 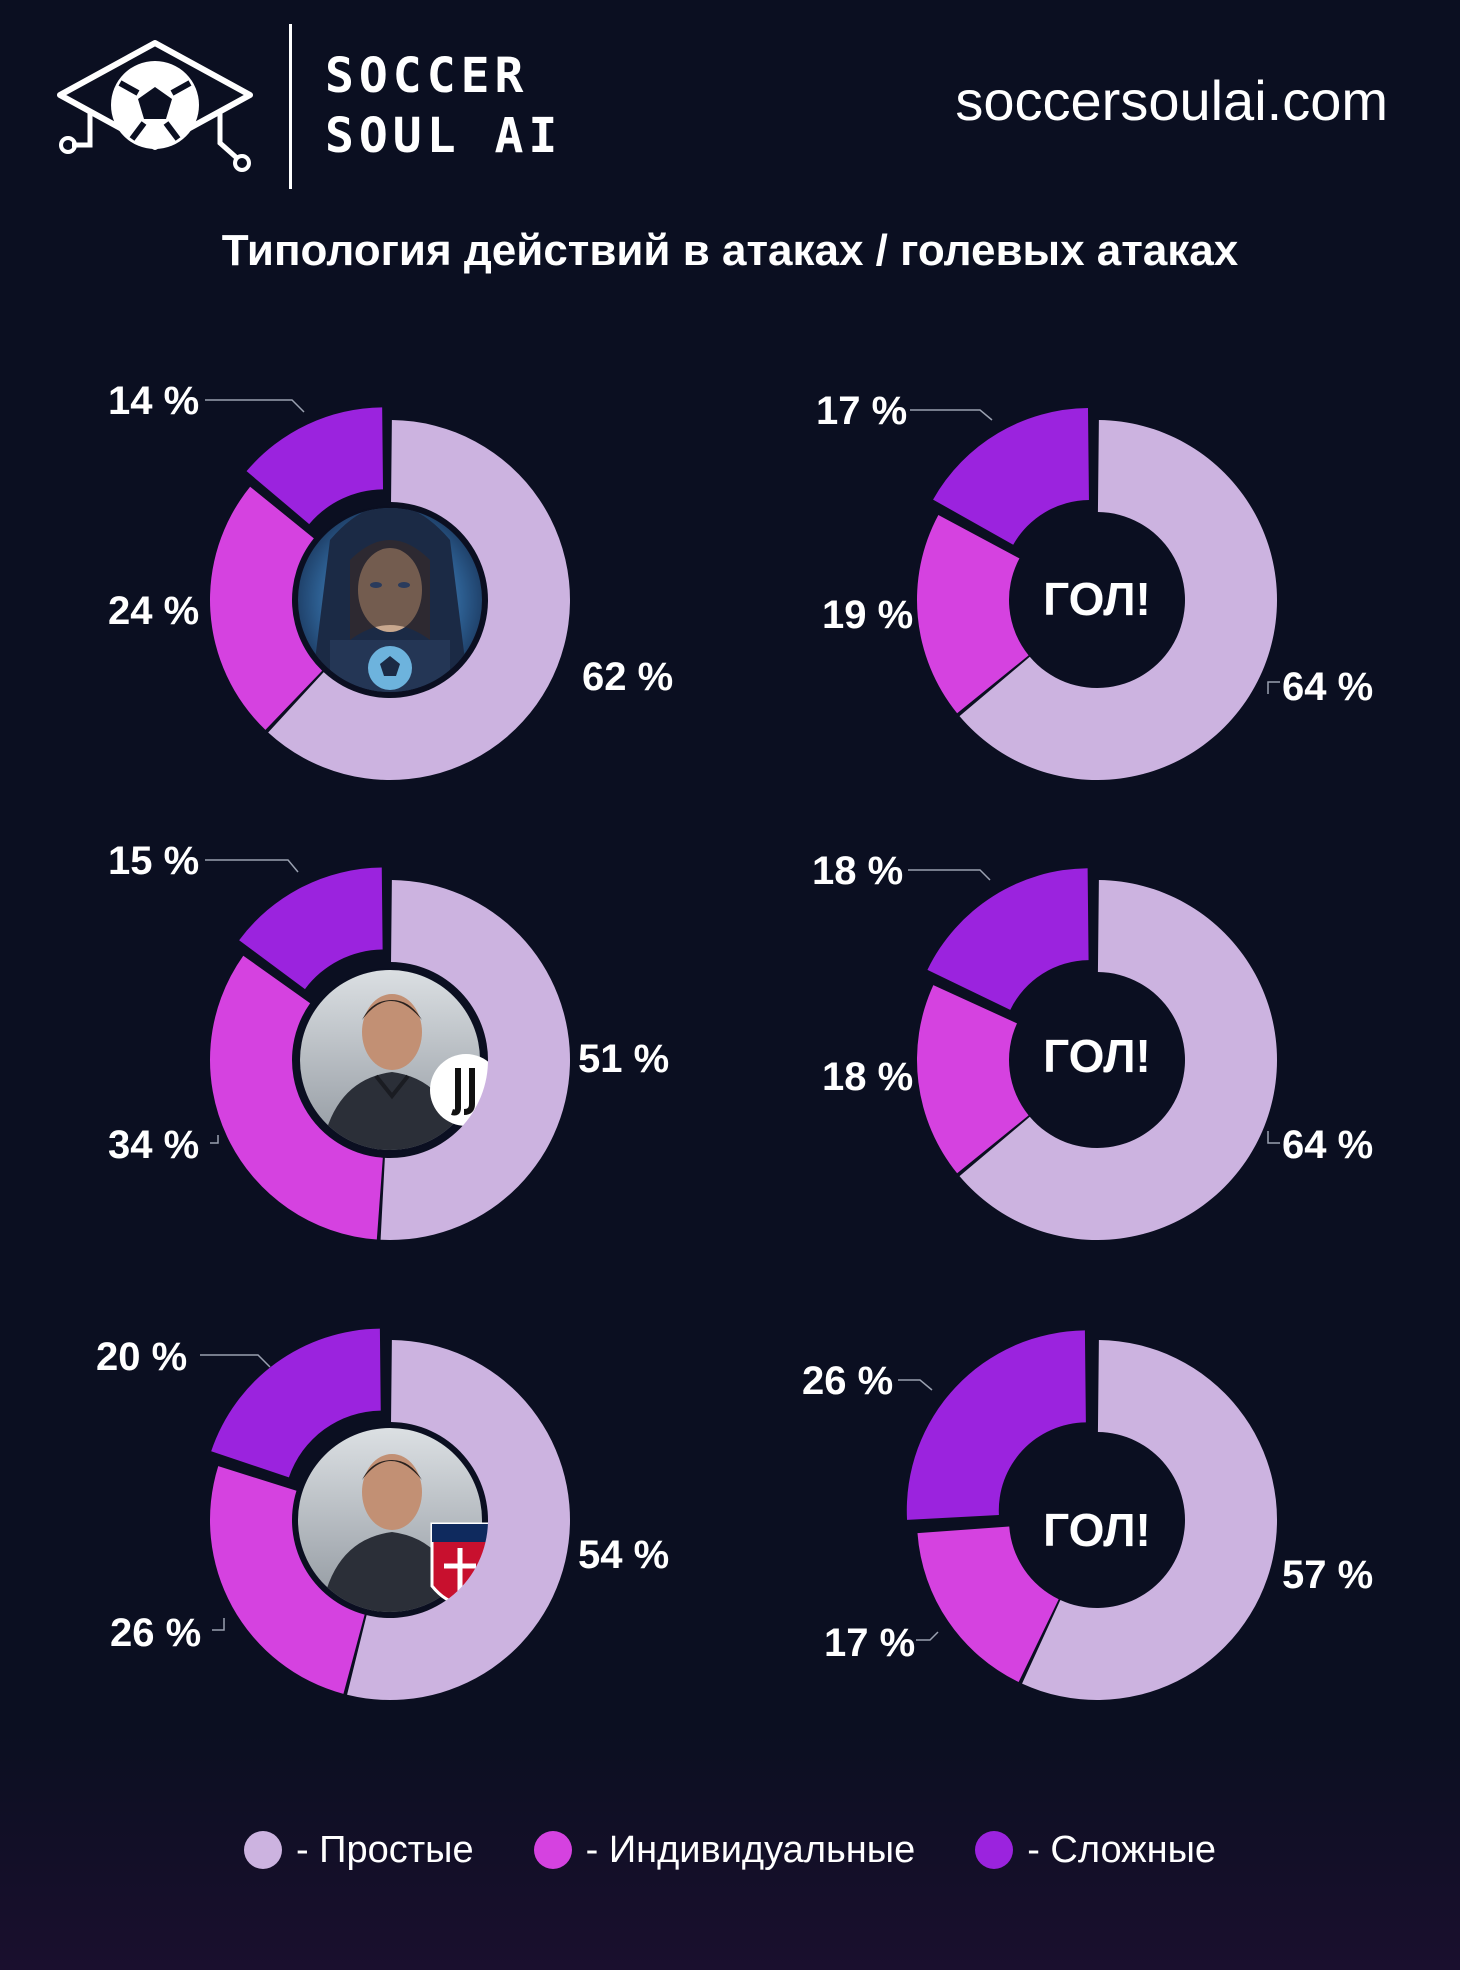 What do you see at coordinates (1097, 599) in the screenshot?
I see `goal-center-label-1: ГОЛ!` at bounding box center [1097, 599].